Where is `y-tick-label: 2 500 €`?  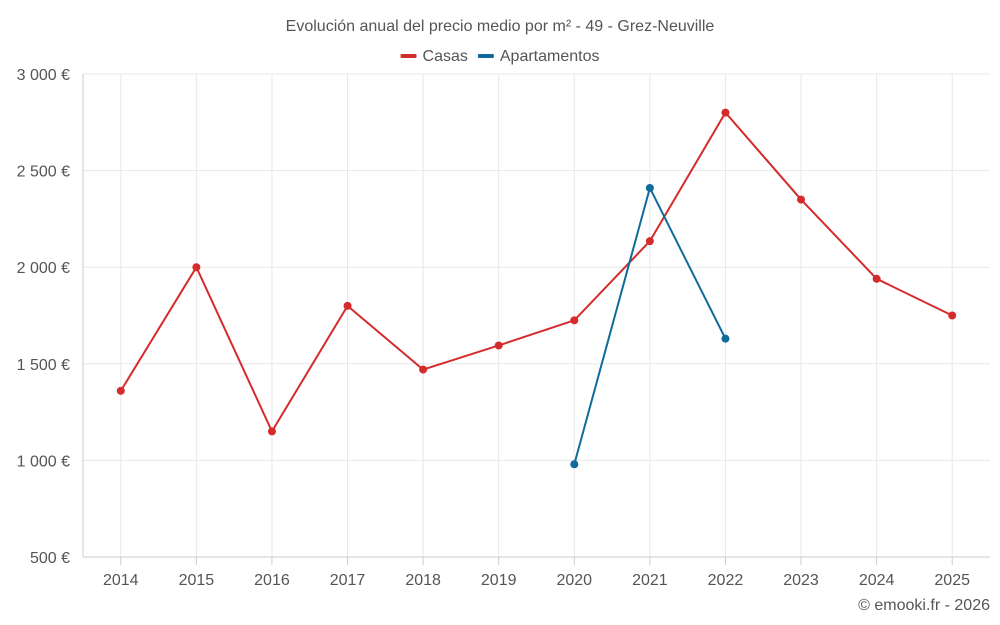 y-tick-label: 2 500 € is located at coordinates (43, 172).